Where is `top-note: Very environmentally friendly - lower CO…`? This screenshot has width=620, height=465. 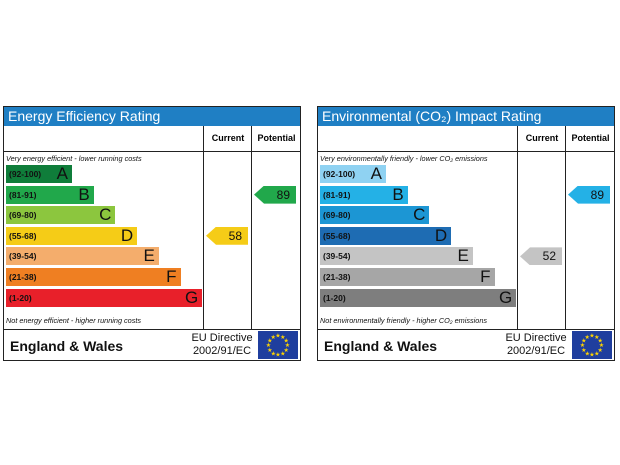 top-note: Very environmentally friendly - lower CO… is located at coordinates (404, 158).